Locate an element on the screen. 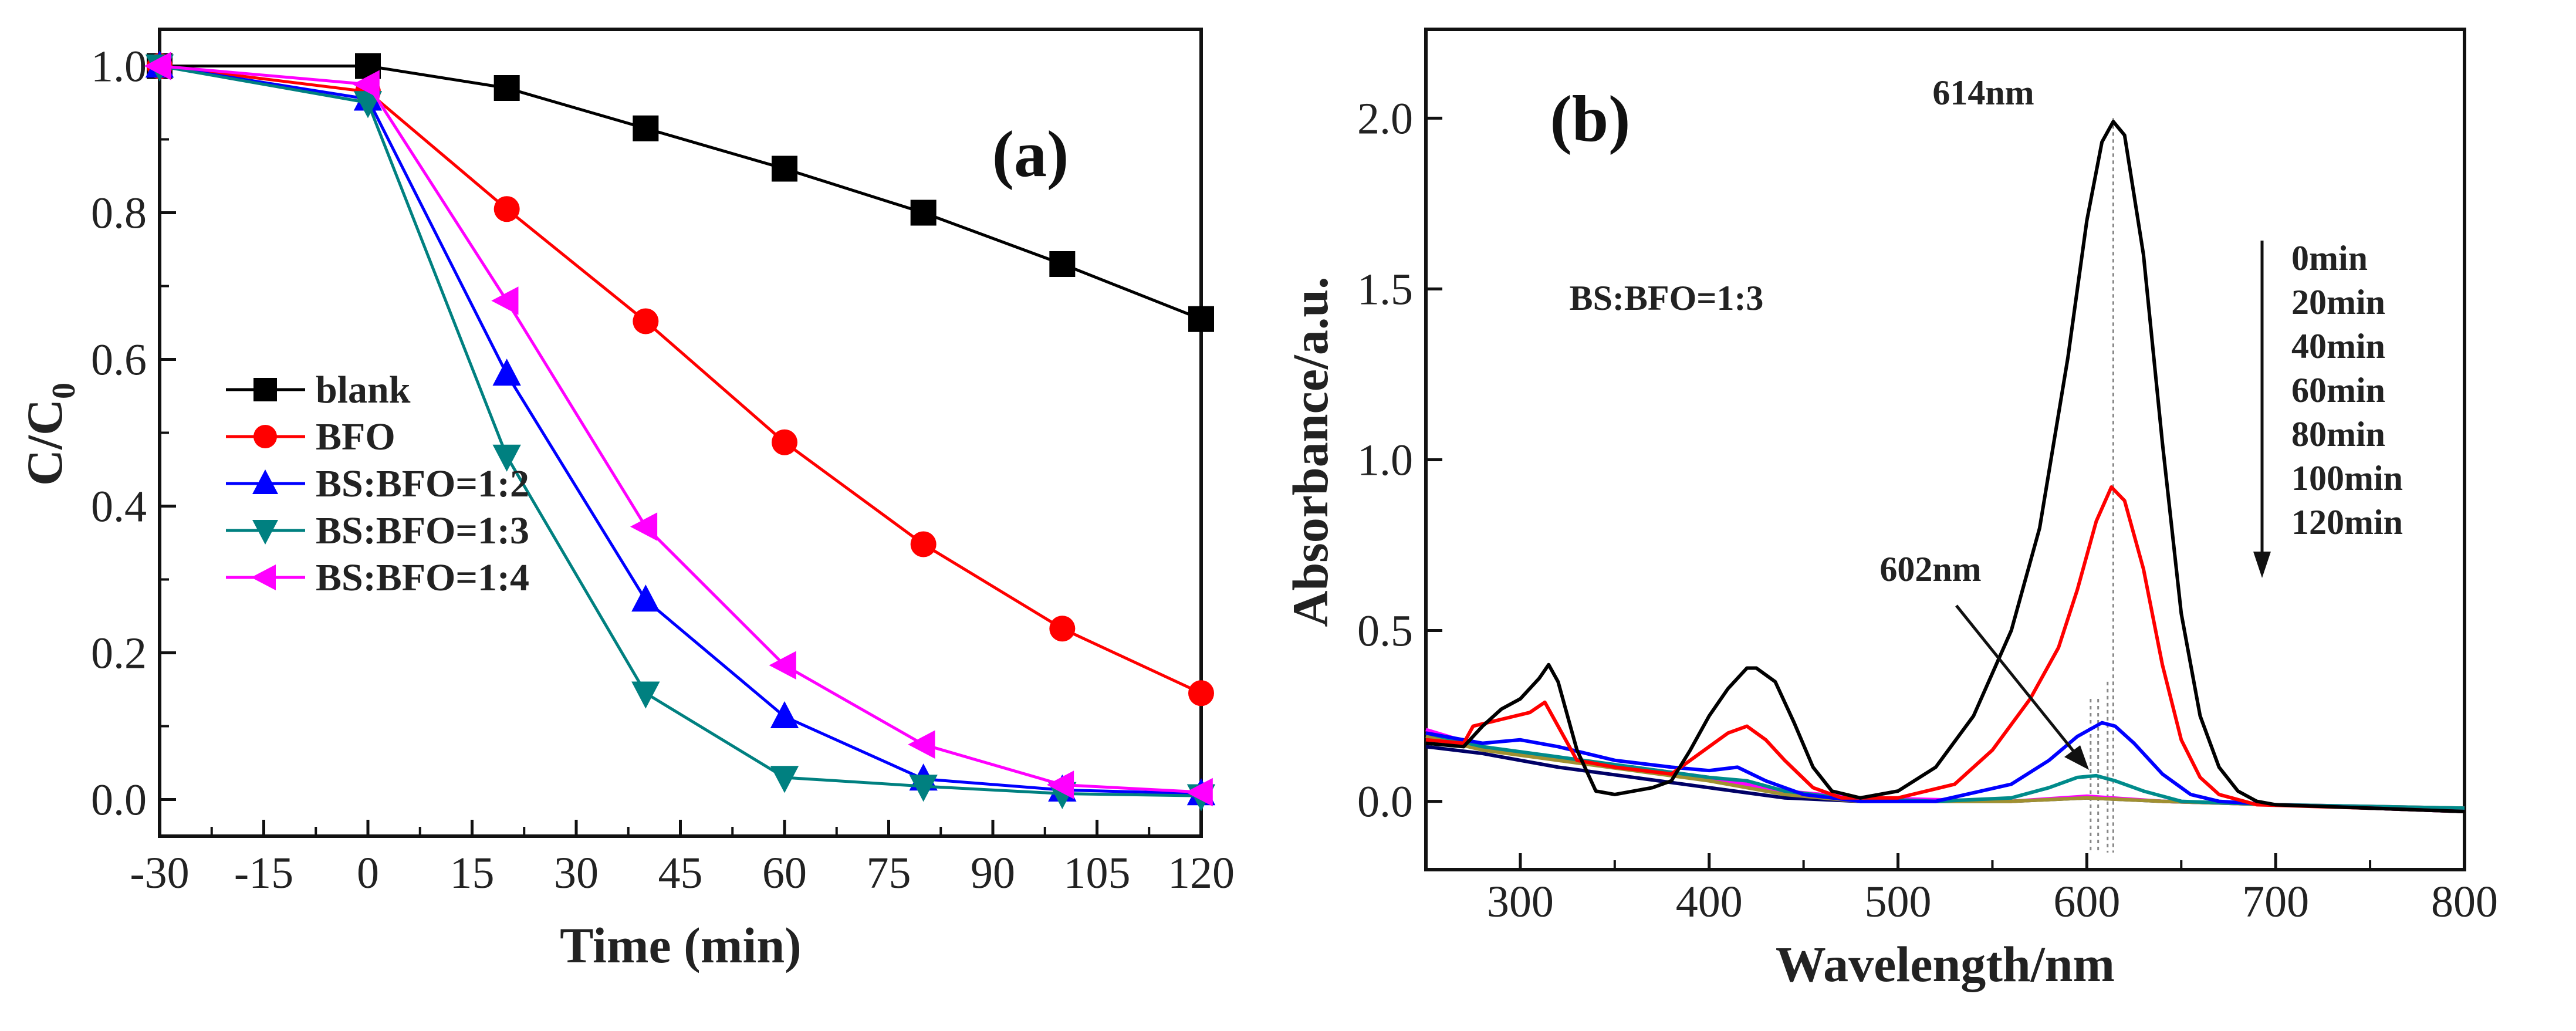 The height and width of the screenshot is (1031, 2576). shift-arrow is located at coordinates (2016, 680).